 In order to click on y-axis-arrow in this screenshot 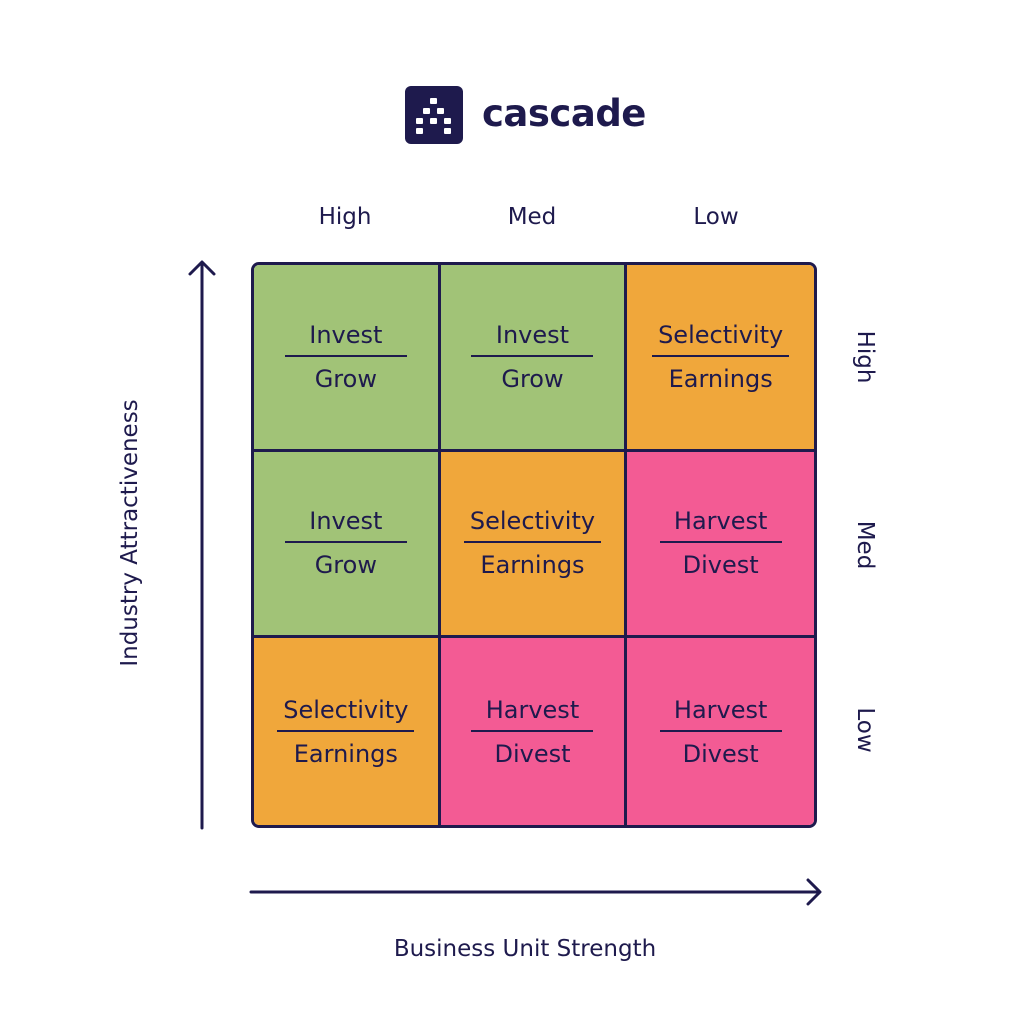, I will do `click(202, 545)`.